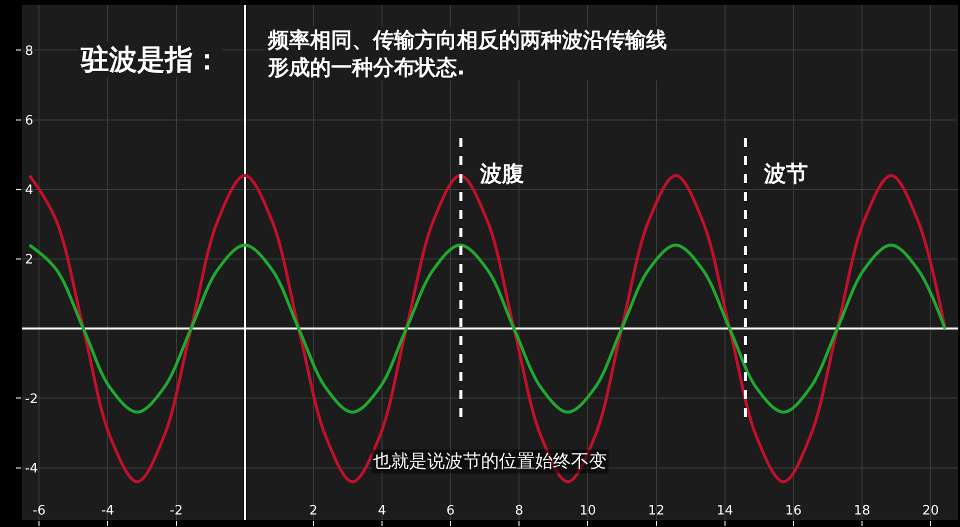 This screenshot has height=527, width=960. I want to click on x-tick-label: -2, so click(176, 510).